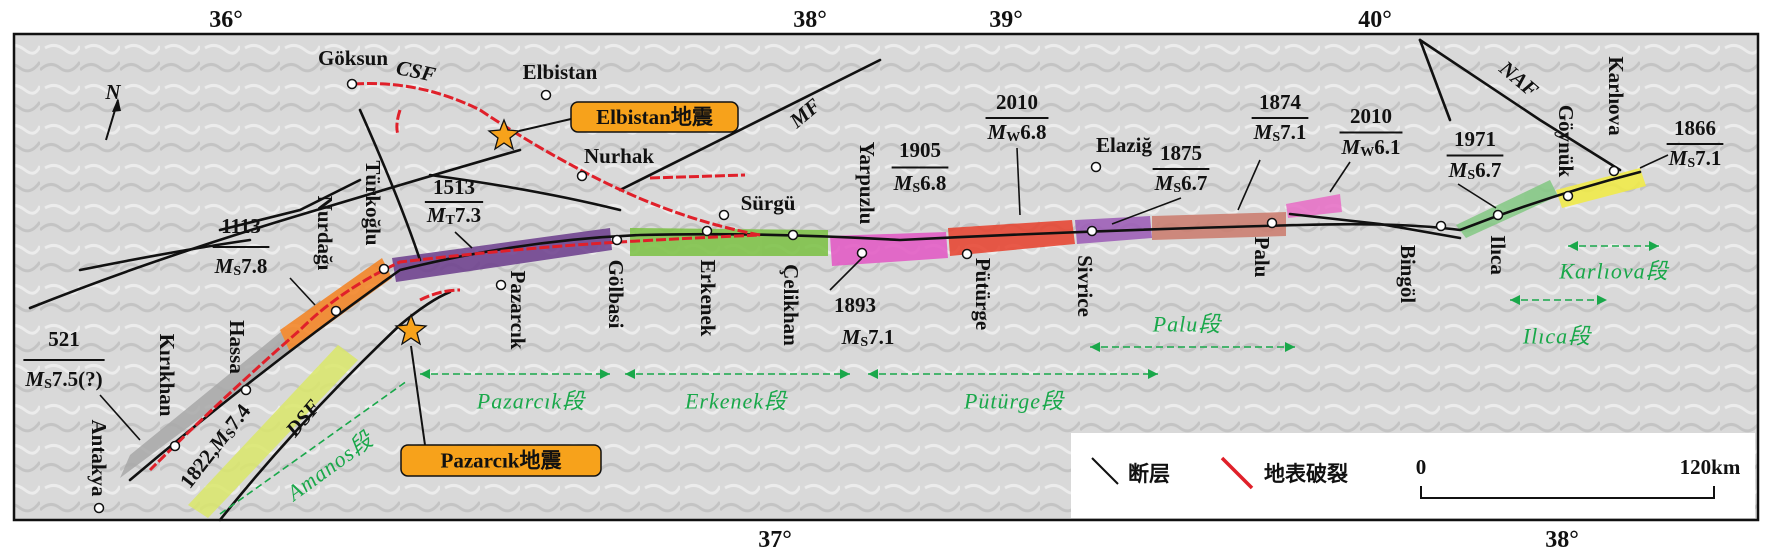 This screenshot has width=1772, height=554. What do you see at coordinates (241, 226) in the screenshot?
I see `earthquake-year: 1113` at bounding box center [241, 226].